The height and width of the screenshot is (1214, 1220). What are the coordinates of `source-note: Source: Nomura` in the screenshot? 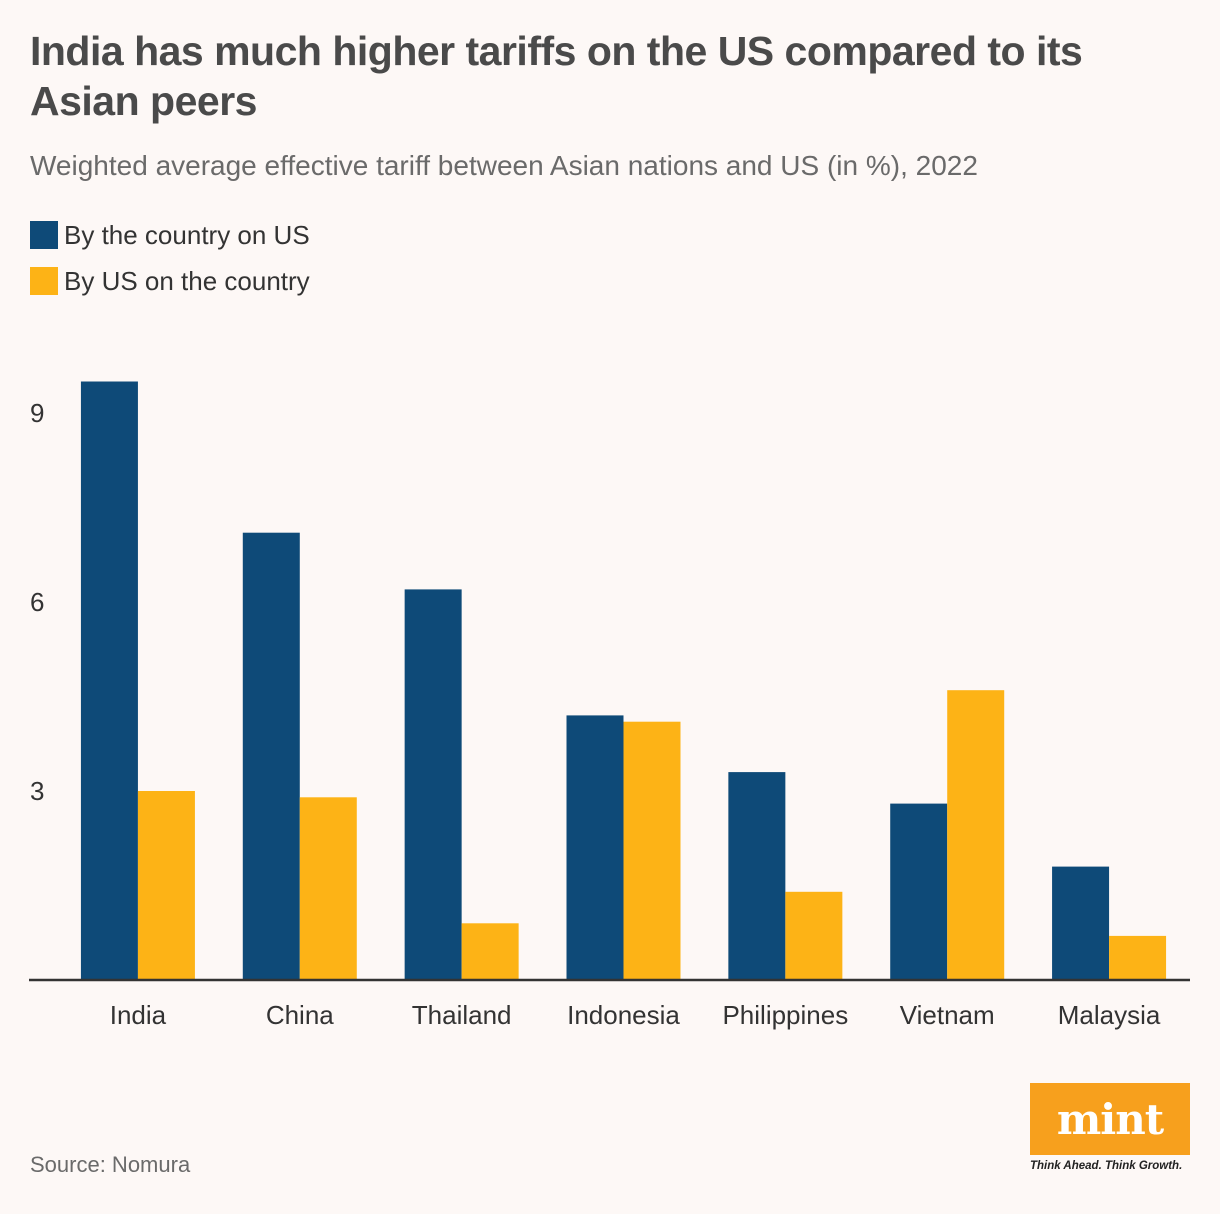 It's located at (110, 1164).